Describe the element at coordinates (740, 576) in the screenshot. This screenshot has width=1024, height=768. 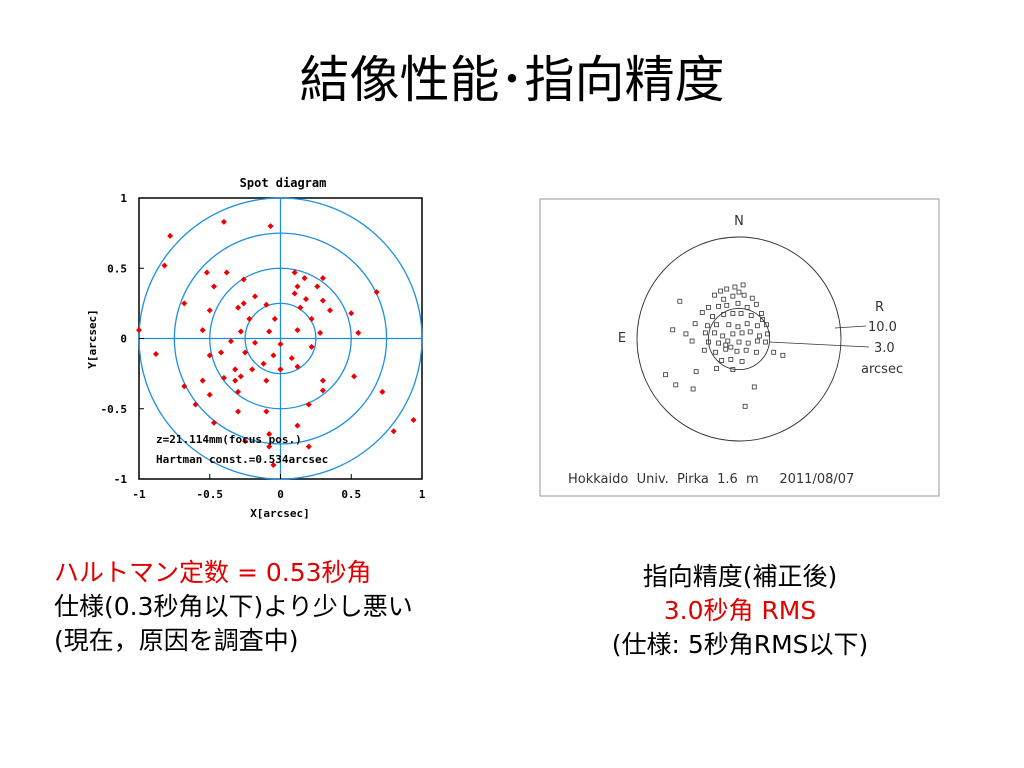
I see `pointing-accuracy-heading: 指向精度(補正後)` at that location.